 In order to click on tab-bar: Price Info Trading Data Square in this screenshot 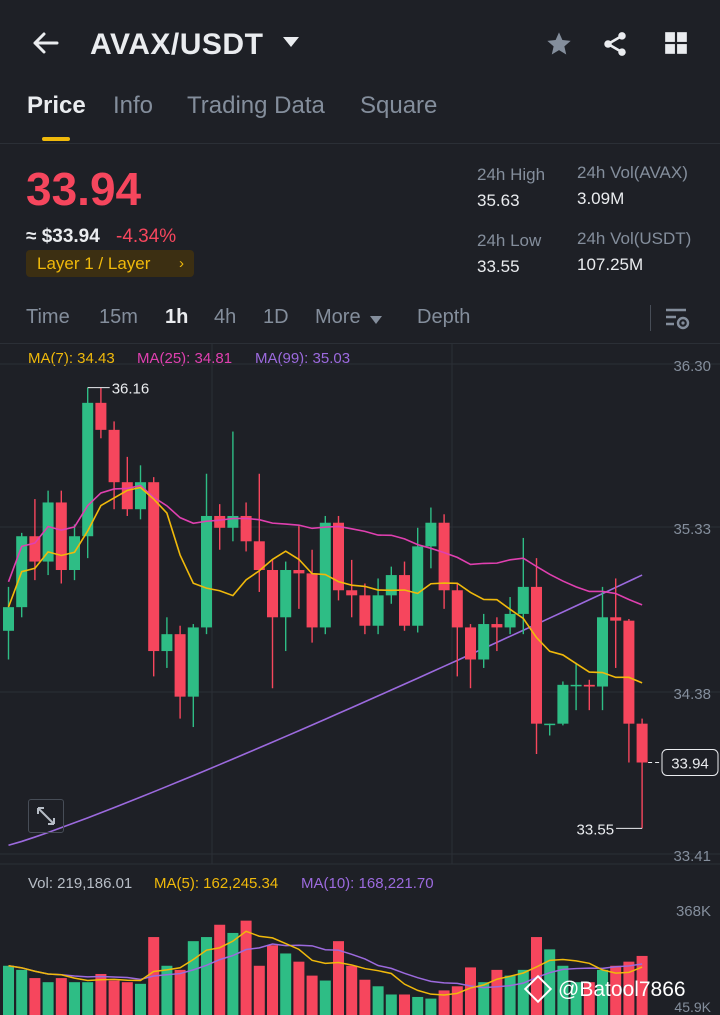, I will do `click(360, 118)`.